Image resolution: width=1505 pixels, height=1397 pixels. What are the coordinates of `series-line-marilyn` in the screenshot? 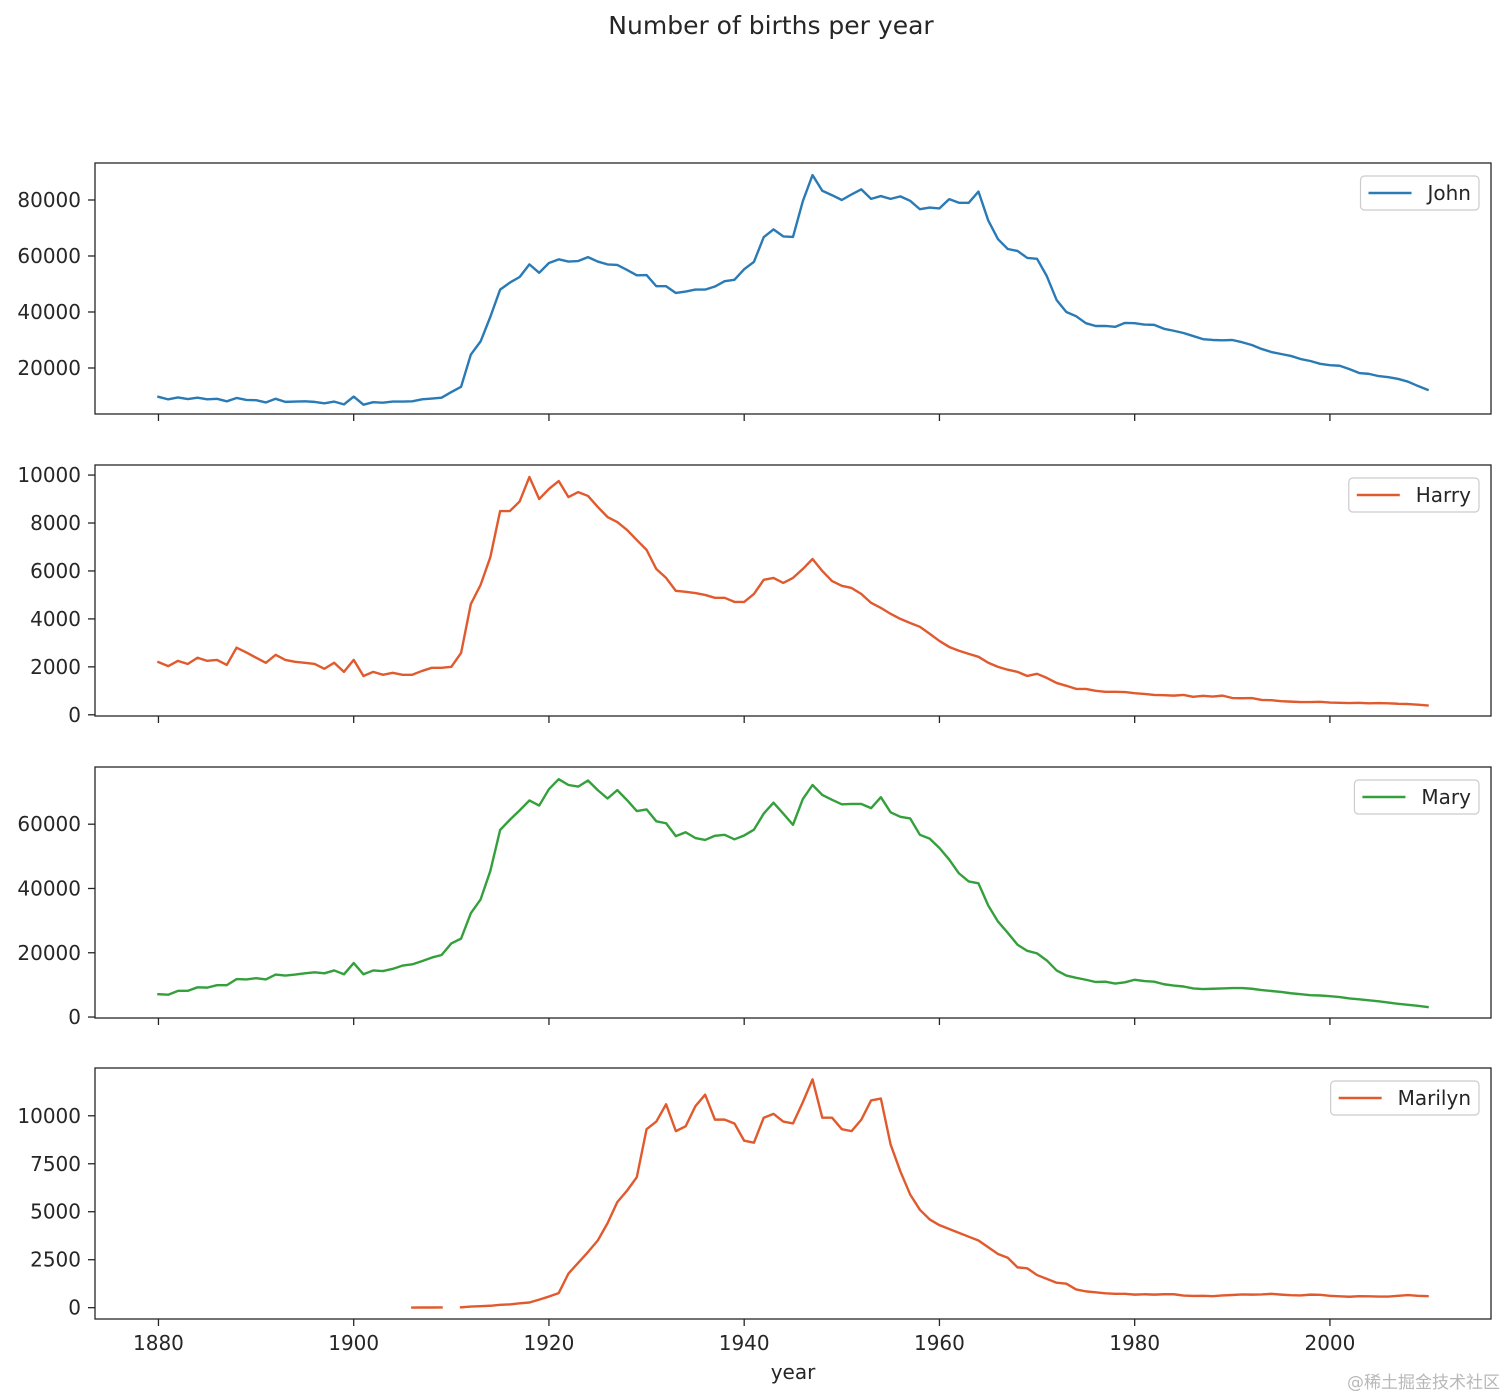 It's located at (920, 1193).